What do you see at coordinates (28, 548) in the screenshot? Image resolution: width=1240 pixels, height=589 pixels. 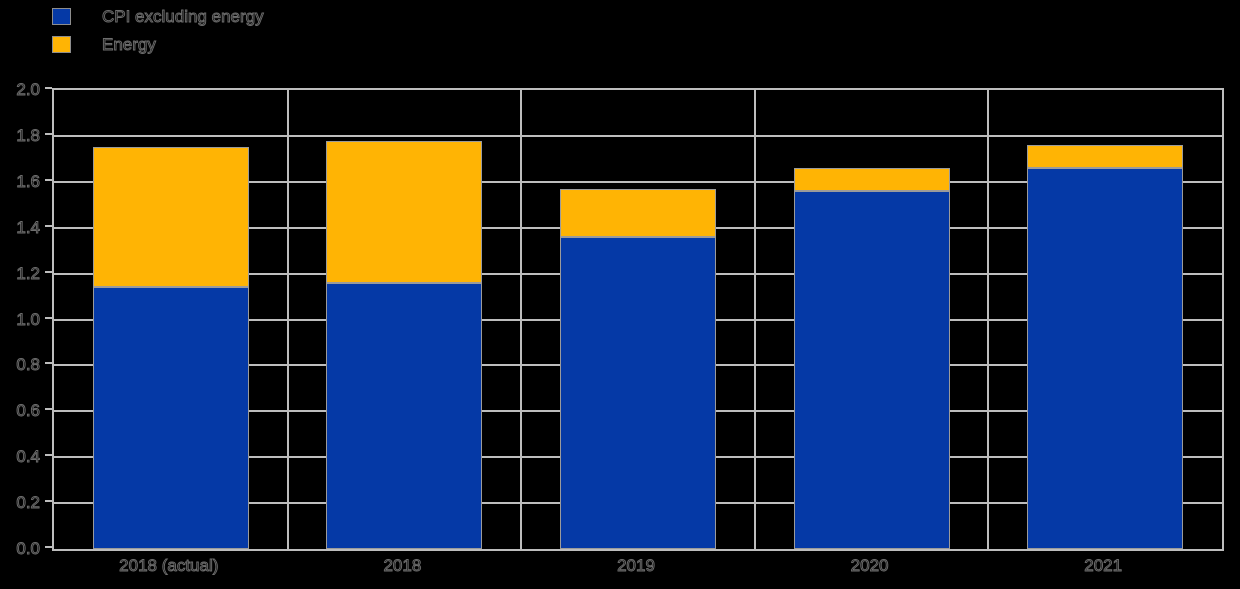 I see `y-tick-label: 0.0` at bounding box center [28, 548].